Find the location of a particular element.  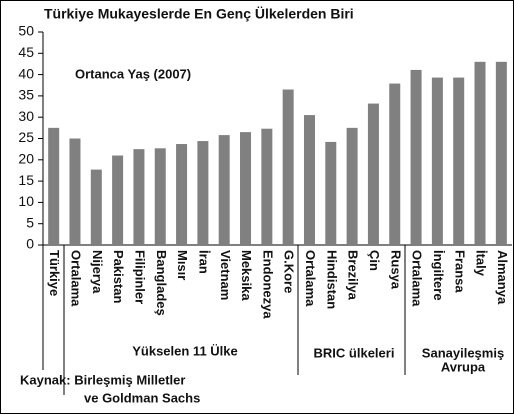

x-tick-label: Mısır is located at coordinates (182, 265).